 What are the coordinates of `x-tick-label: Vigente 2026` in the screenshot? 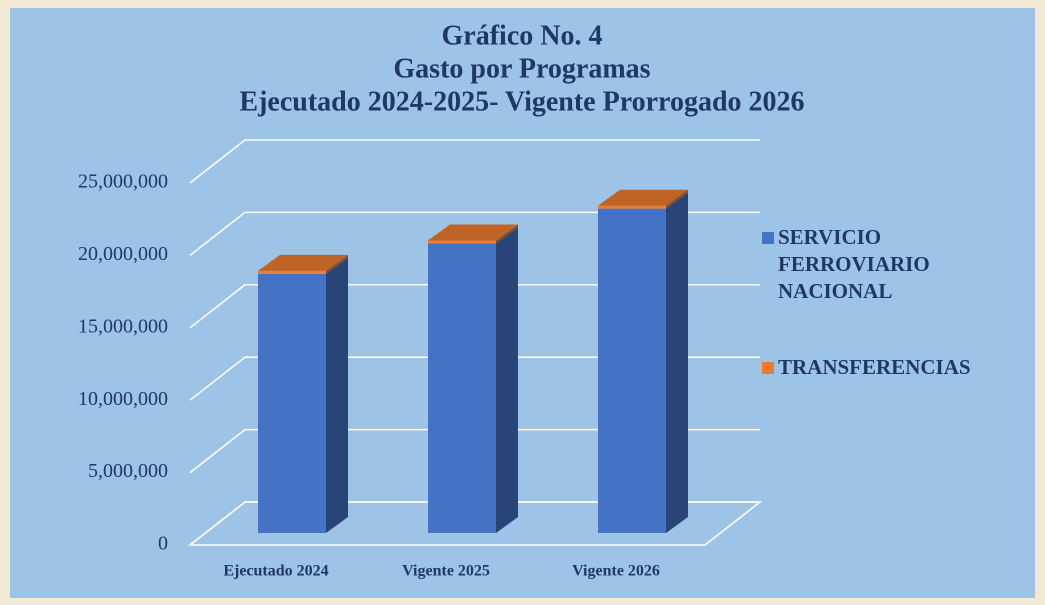 It's located at (616, 571).